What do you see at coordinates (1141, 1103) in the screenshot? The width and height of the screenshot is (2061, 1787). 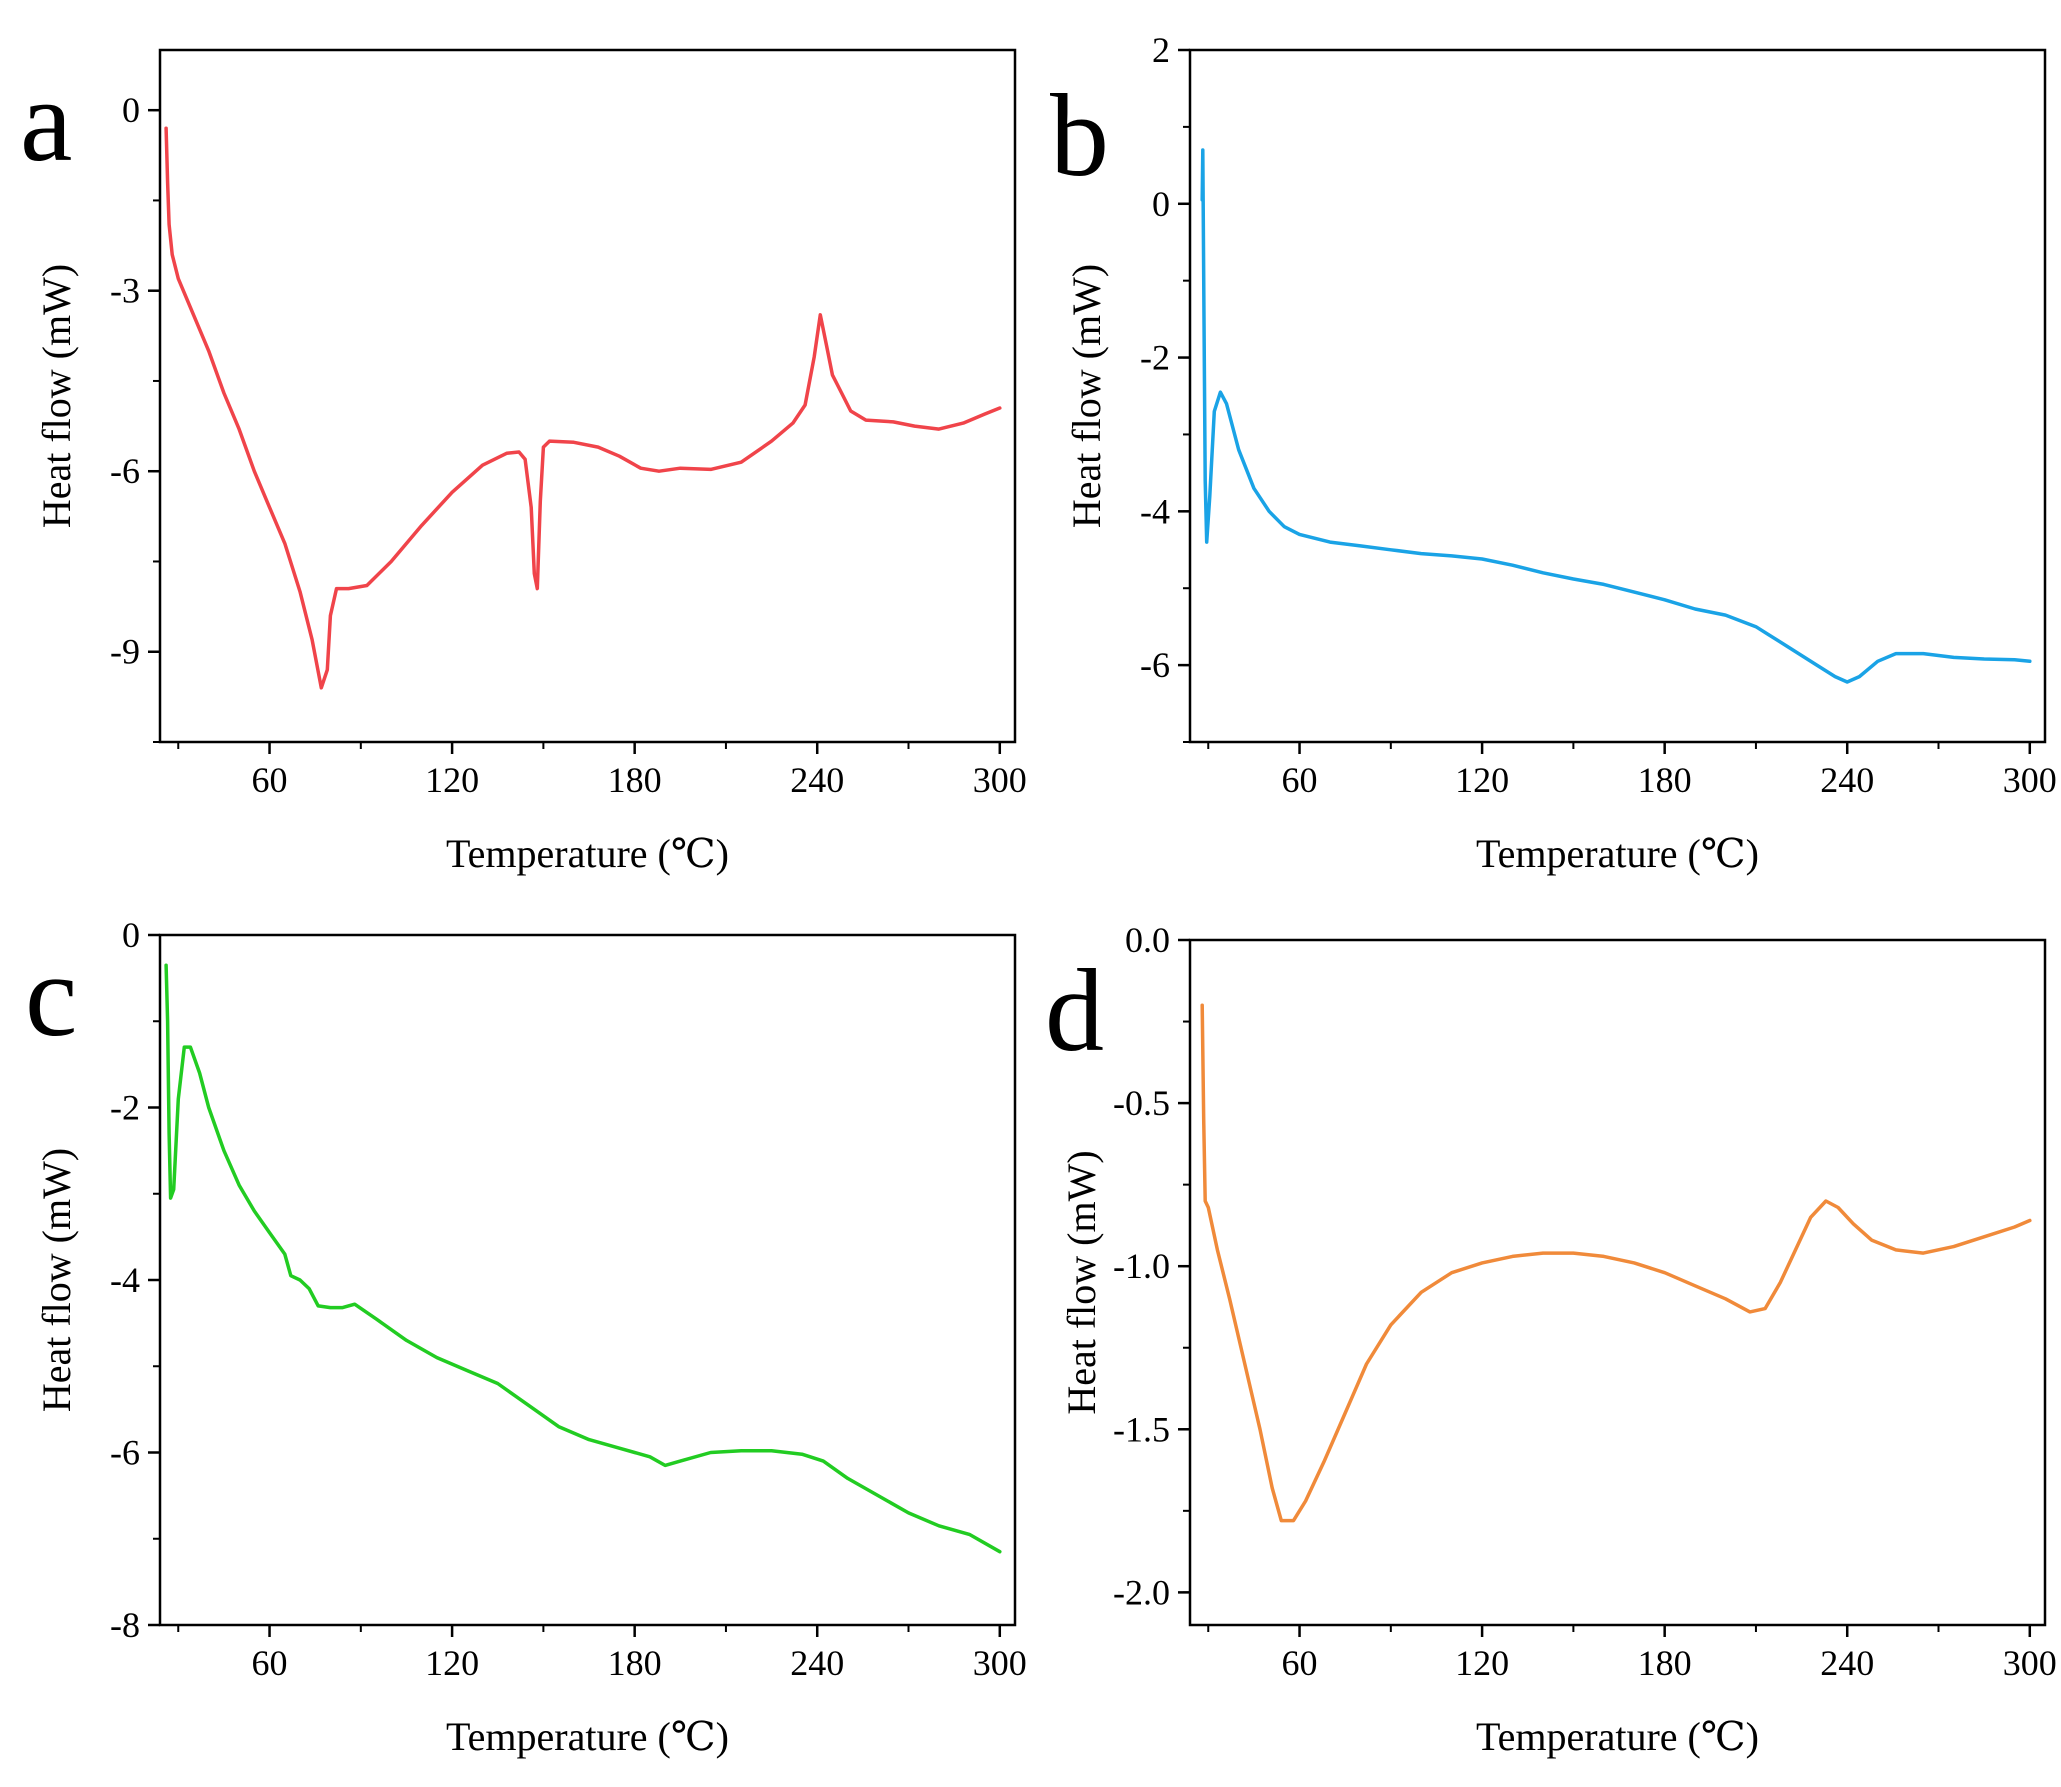 I see `y-tick-label: -0.5` at bounding box center [1141, 1103].